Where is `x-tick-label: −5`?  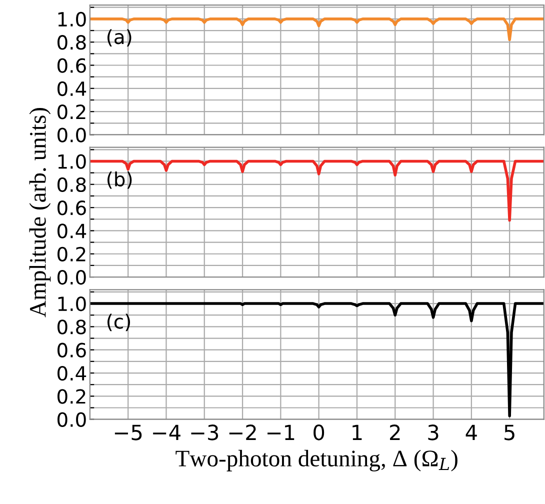
x-tick-label: −5 is located at coordinates (128, 432).